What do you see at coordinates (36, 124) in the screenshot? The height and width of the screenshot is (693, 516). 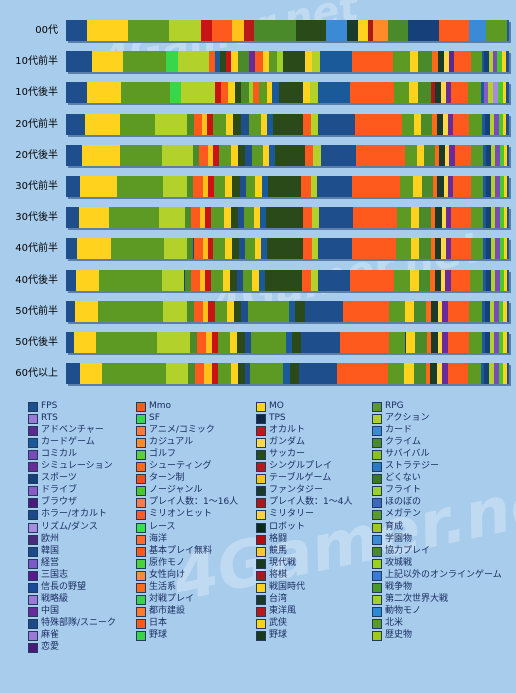 I see `row-label: 20代前半` at bounding box center [36, 124].